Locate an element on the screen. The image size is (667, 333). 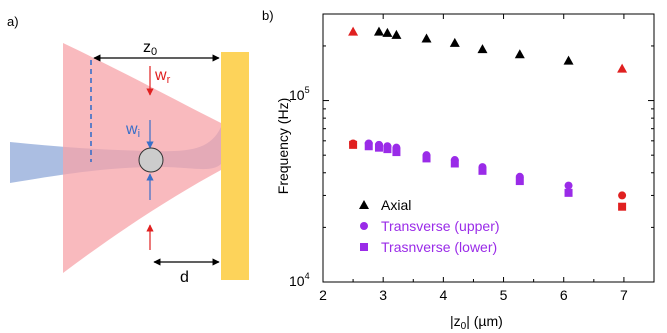
legend-marker-transverse-upper is located at coordinates (364, 226).